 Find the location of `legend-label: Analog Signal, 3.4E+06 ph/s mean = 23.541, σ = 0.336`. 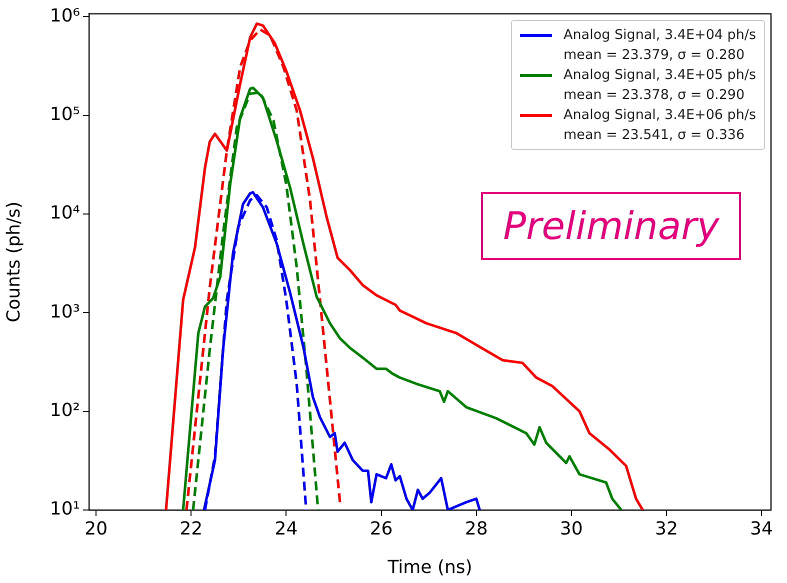

legend-label: Analog Signal, 3.4E+06 ph/s mean = 23.541, σ = 0.336 is located at coordinates (660, 125).